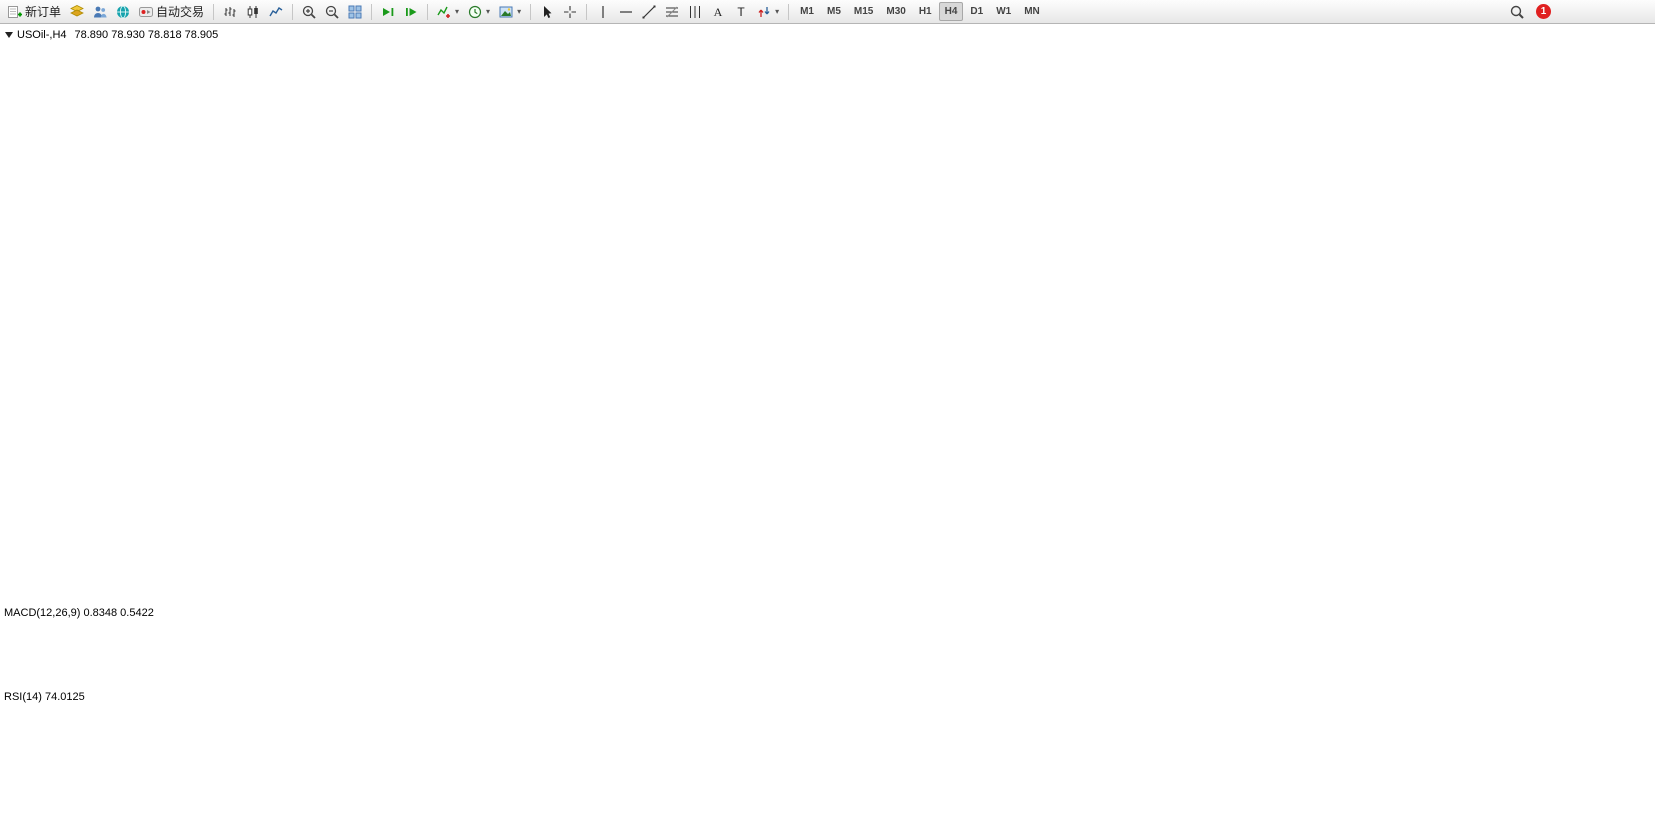  What do you see at coordinates (43, 12) in the screenshot?
I see `new-order-button-label: 新订单` at bounding box center [43, 12].